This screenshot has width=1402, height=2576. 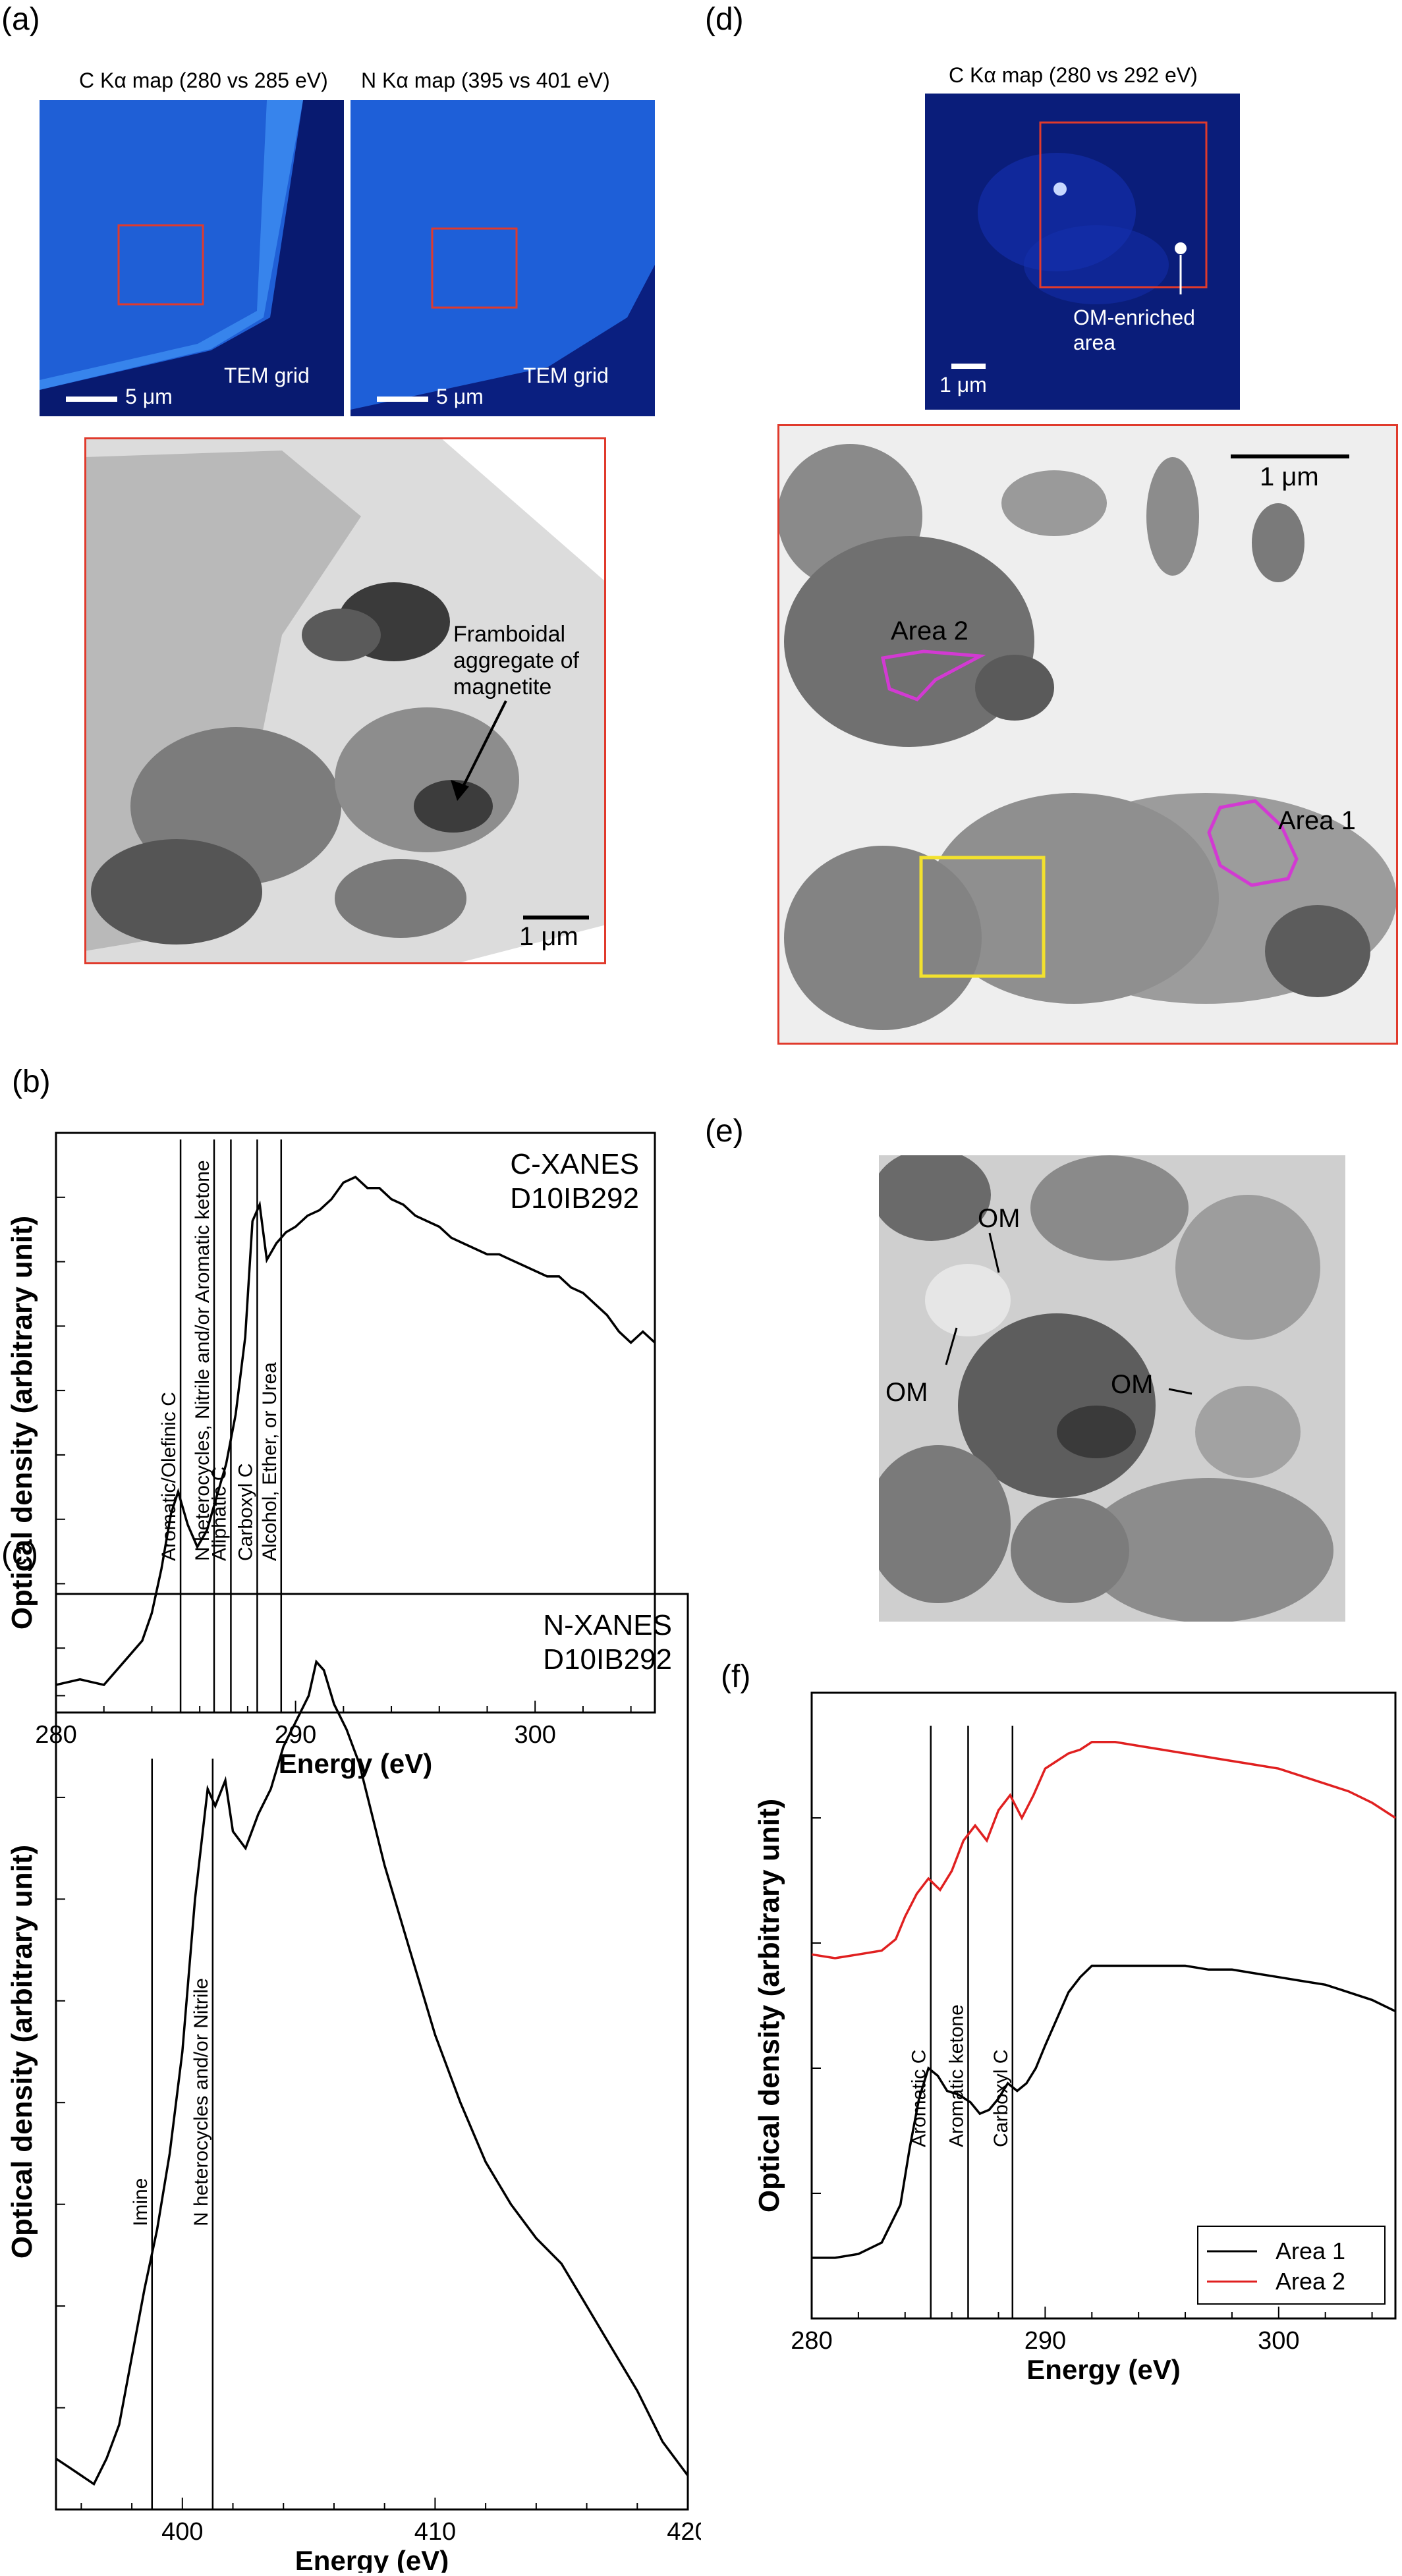 I want to click on annotation-label: Aromatic/Olefinic C, so click(x=169, y=1476).